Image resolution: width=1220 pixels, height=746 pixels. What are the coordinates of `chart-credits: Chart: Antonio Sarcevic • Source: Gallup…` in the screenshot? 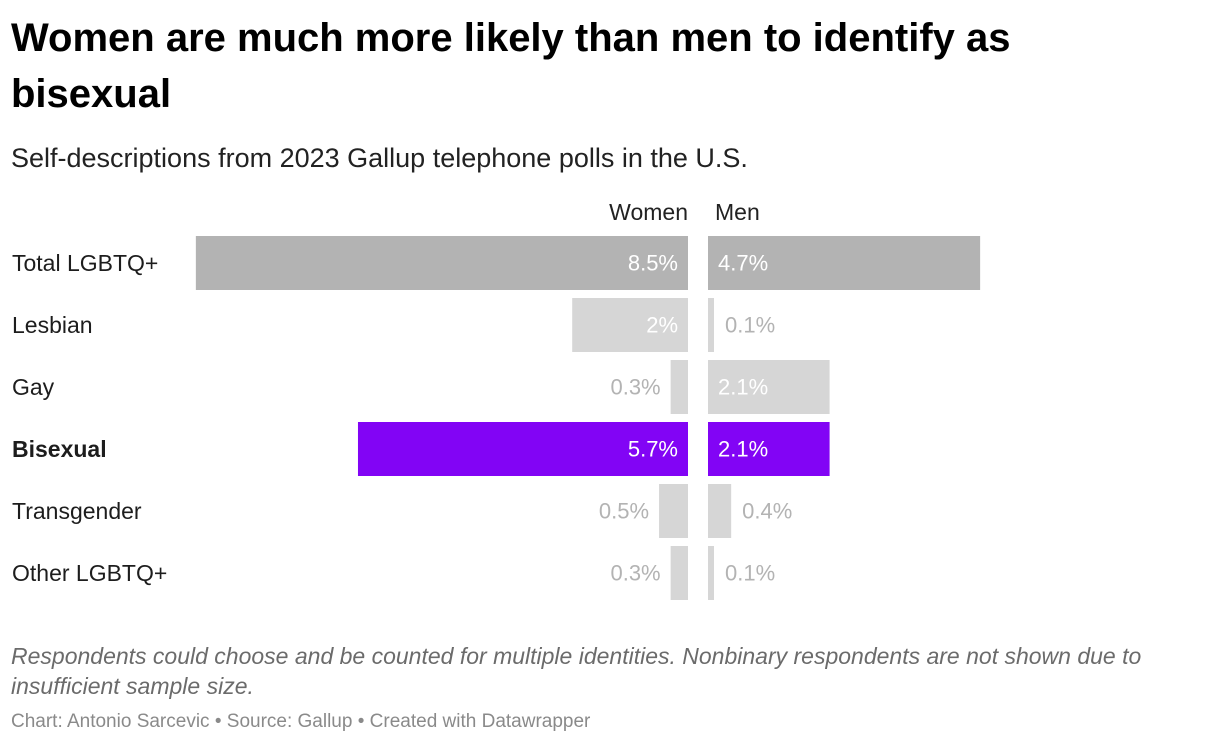 It's located at (300, 722).